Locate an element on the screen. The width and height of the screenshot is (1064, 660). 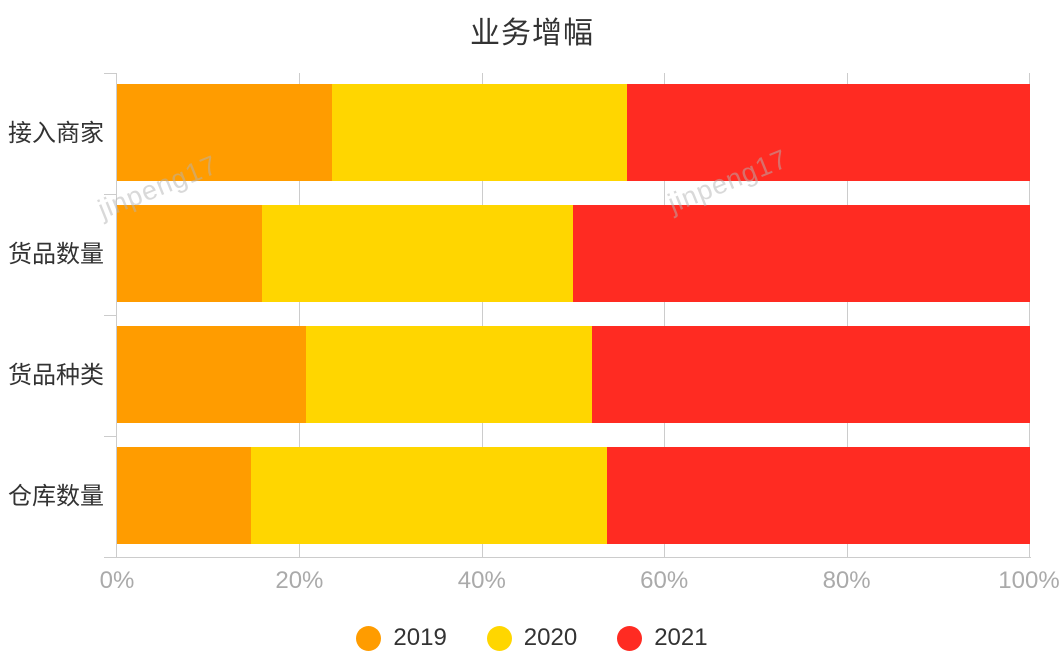
x-tick-label-60%: 60% is located at coordinates (664, 580).